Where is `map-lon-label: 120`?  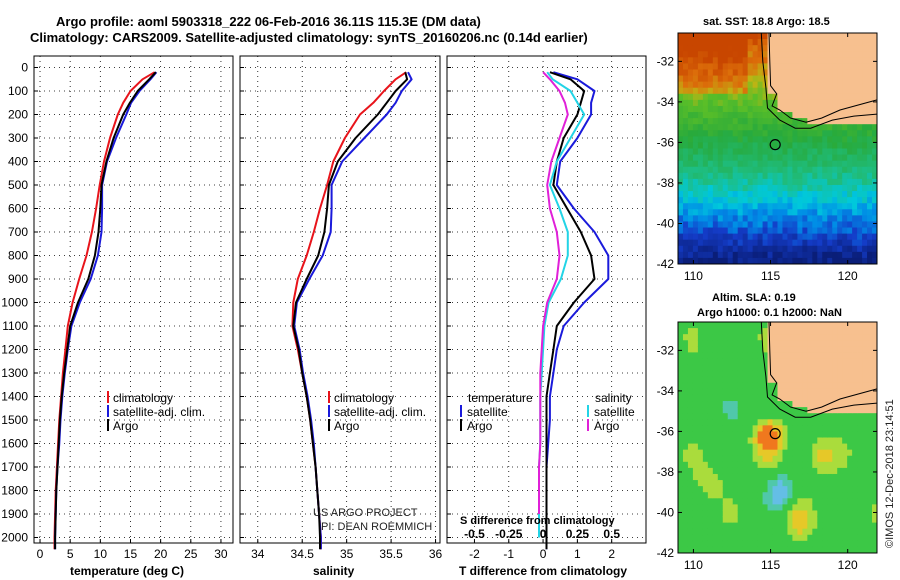
map-lon-label: 120 is located at coordinates (848, 565).